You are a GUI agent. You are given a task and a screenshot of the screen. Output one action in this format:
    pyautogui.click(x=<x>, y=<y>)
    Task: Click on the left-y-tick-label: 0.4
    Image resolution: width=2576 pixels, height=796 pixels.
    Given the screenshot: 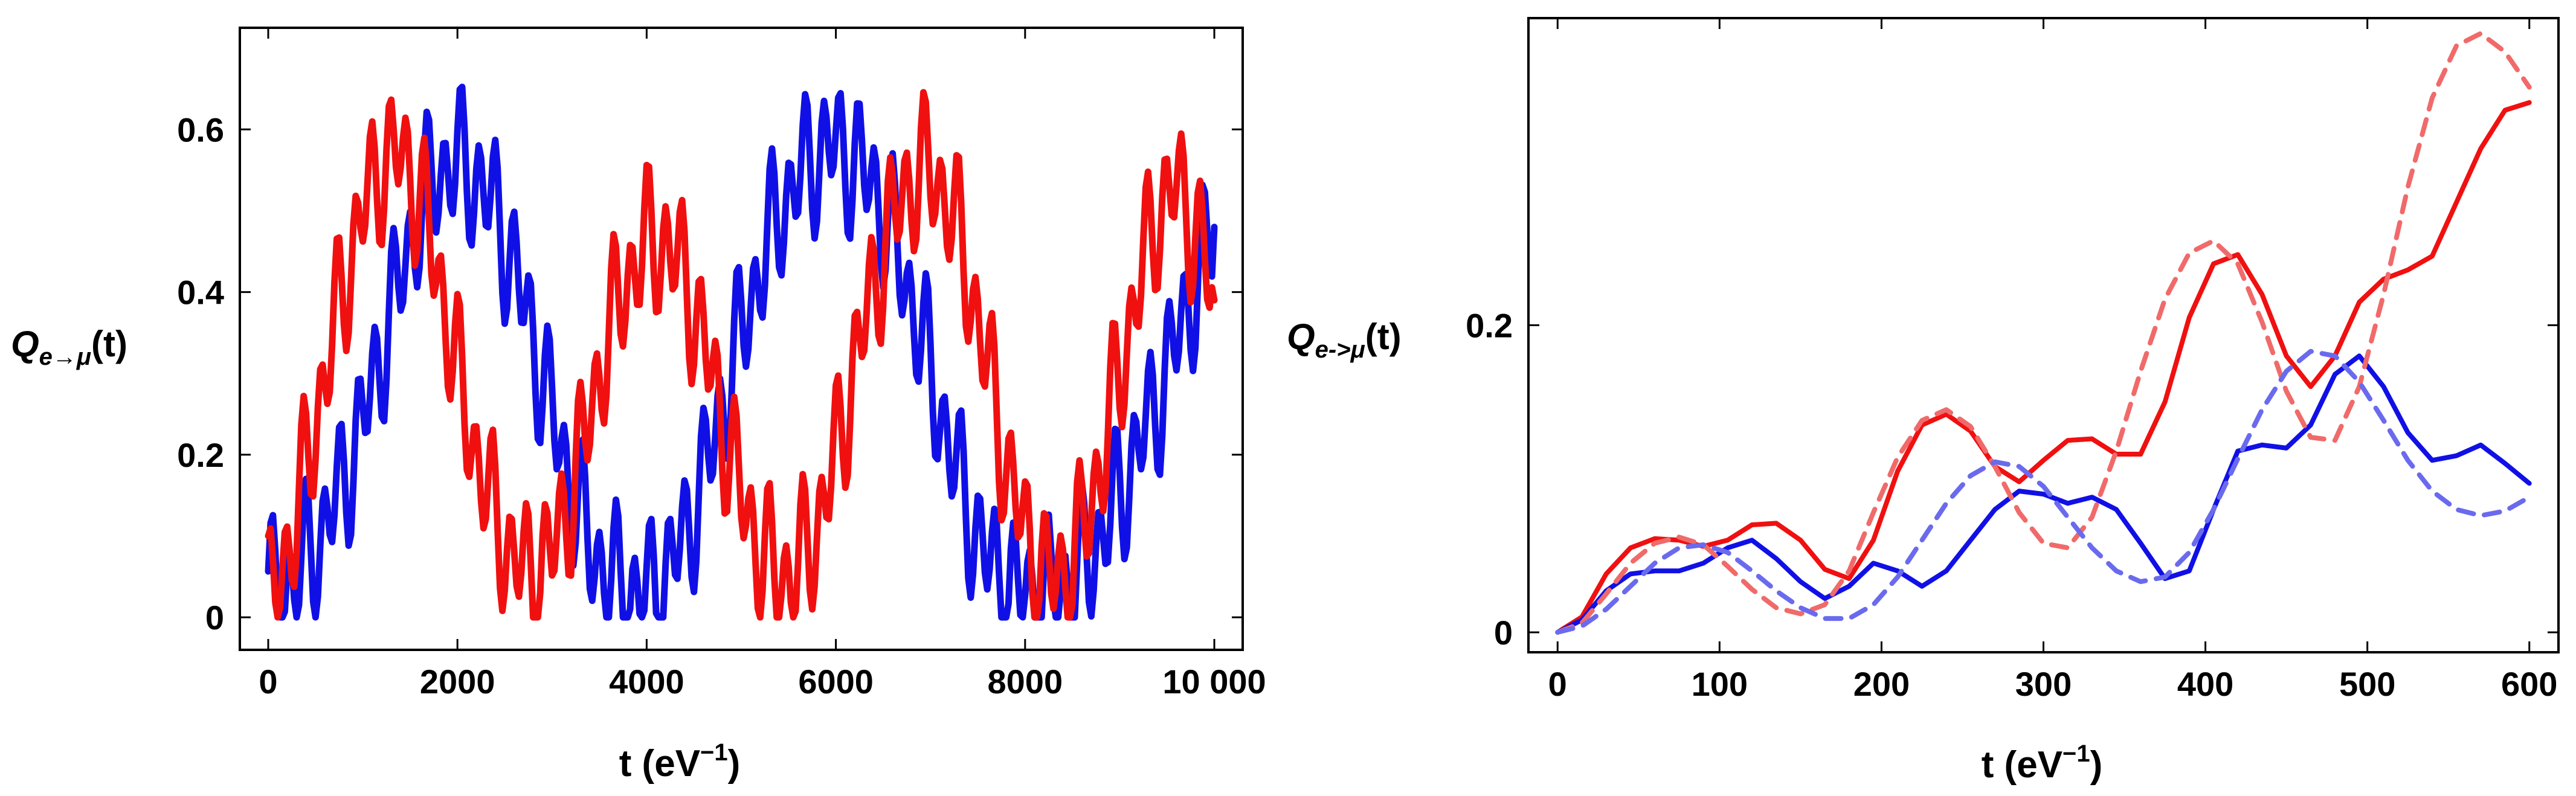 What is the action you would take?
    pyautogui.click(x=200, y=293)
    